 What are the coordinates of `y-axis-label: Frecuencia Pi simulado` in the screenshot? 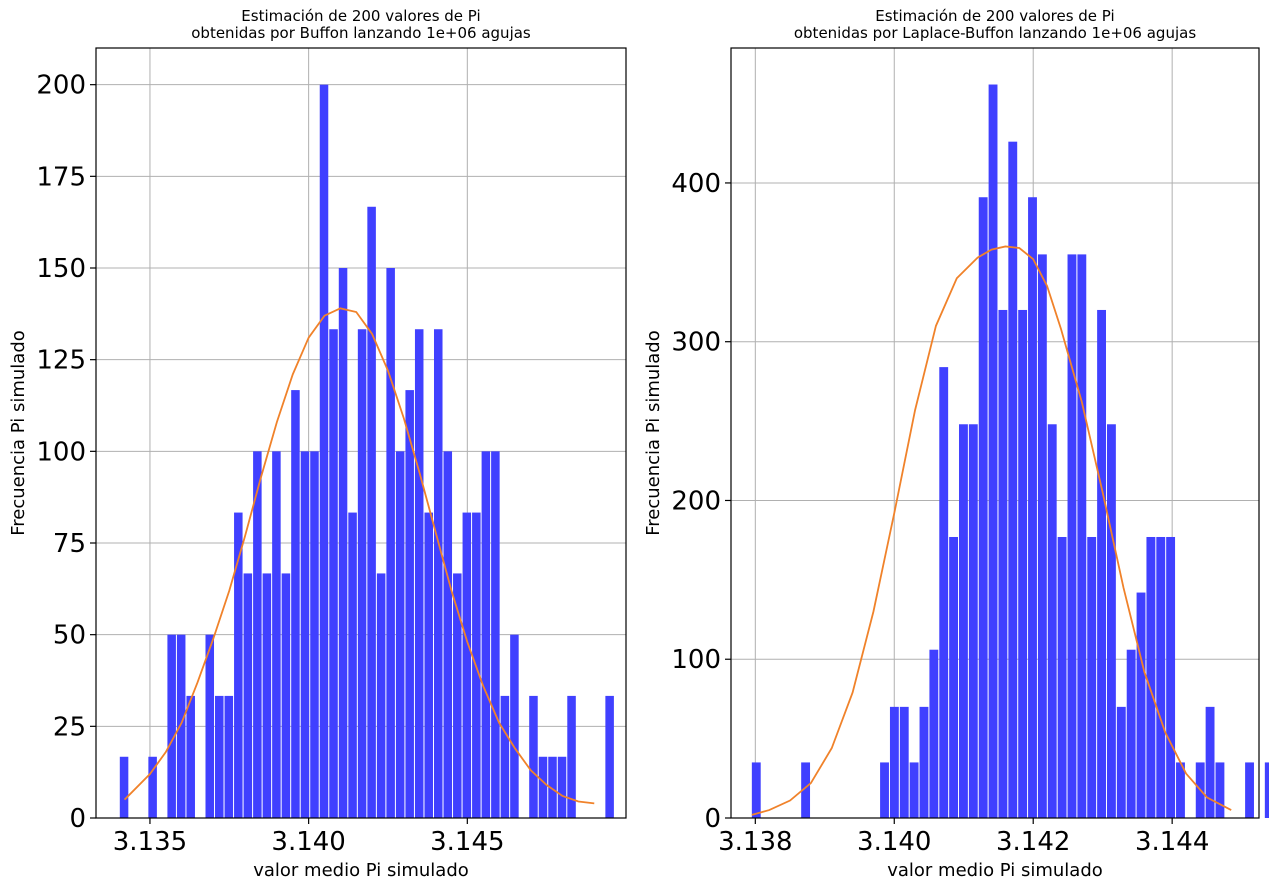 It's located at (653, 433).